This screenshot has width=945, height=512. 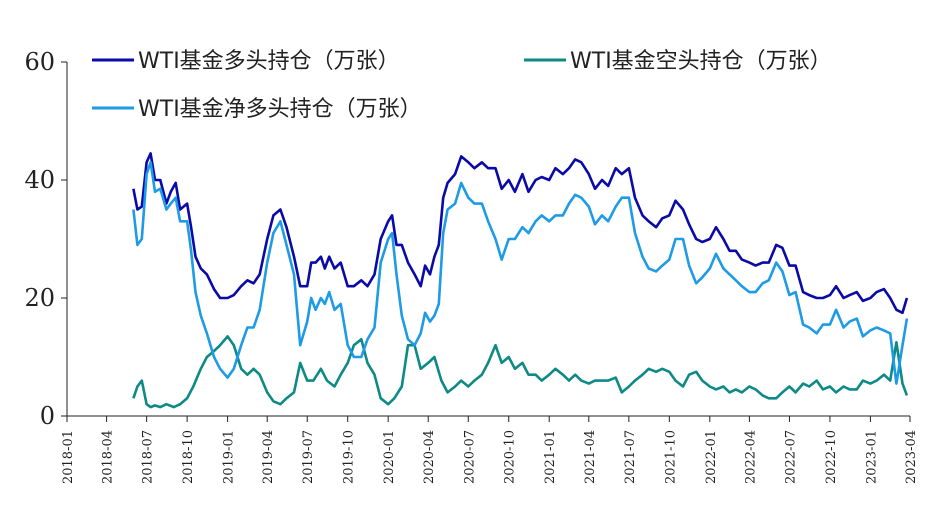 What do you see at coordinates (750, 457) in the screenshot?
I see `x-tick-label: 2022-04` at bounding box center [750, 457].